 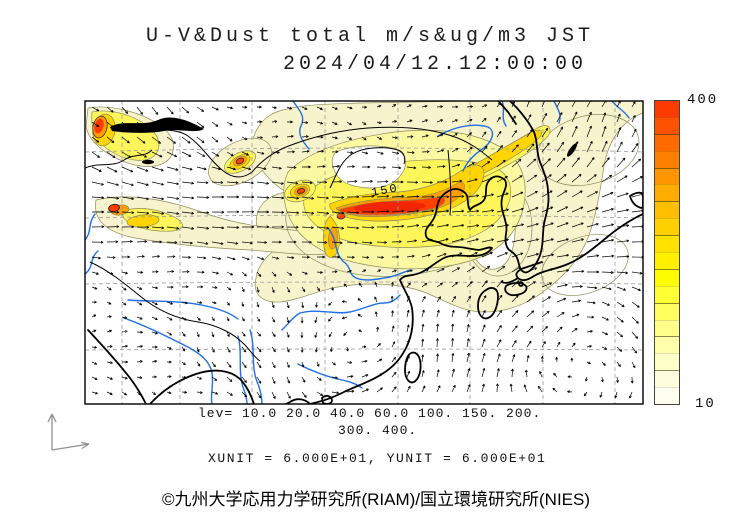 What do you see at coordinates (344, 141) in the screenshot?
I see `lakes` at bounding box center [344, 141].